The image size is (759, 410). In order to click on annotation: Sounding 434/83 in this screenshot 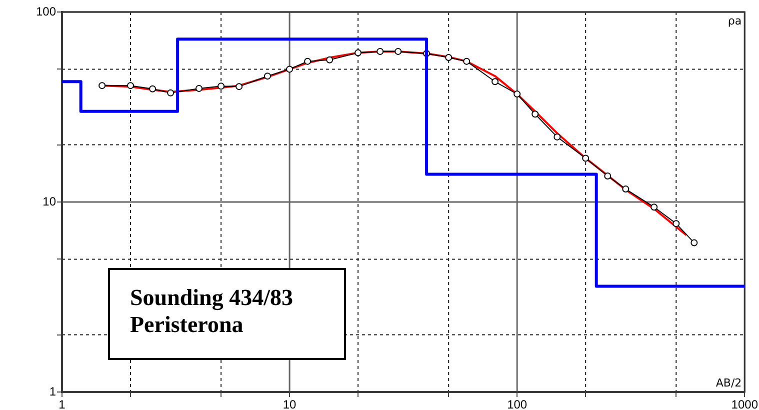, I will do `click(212, 297)`.